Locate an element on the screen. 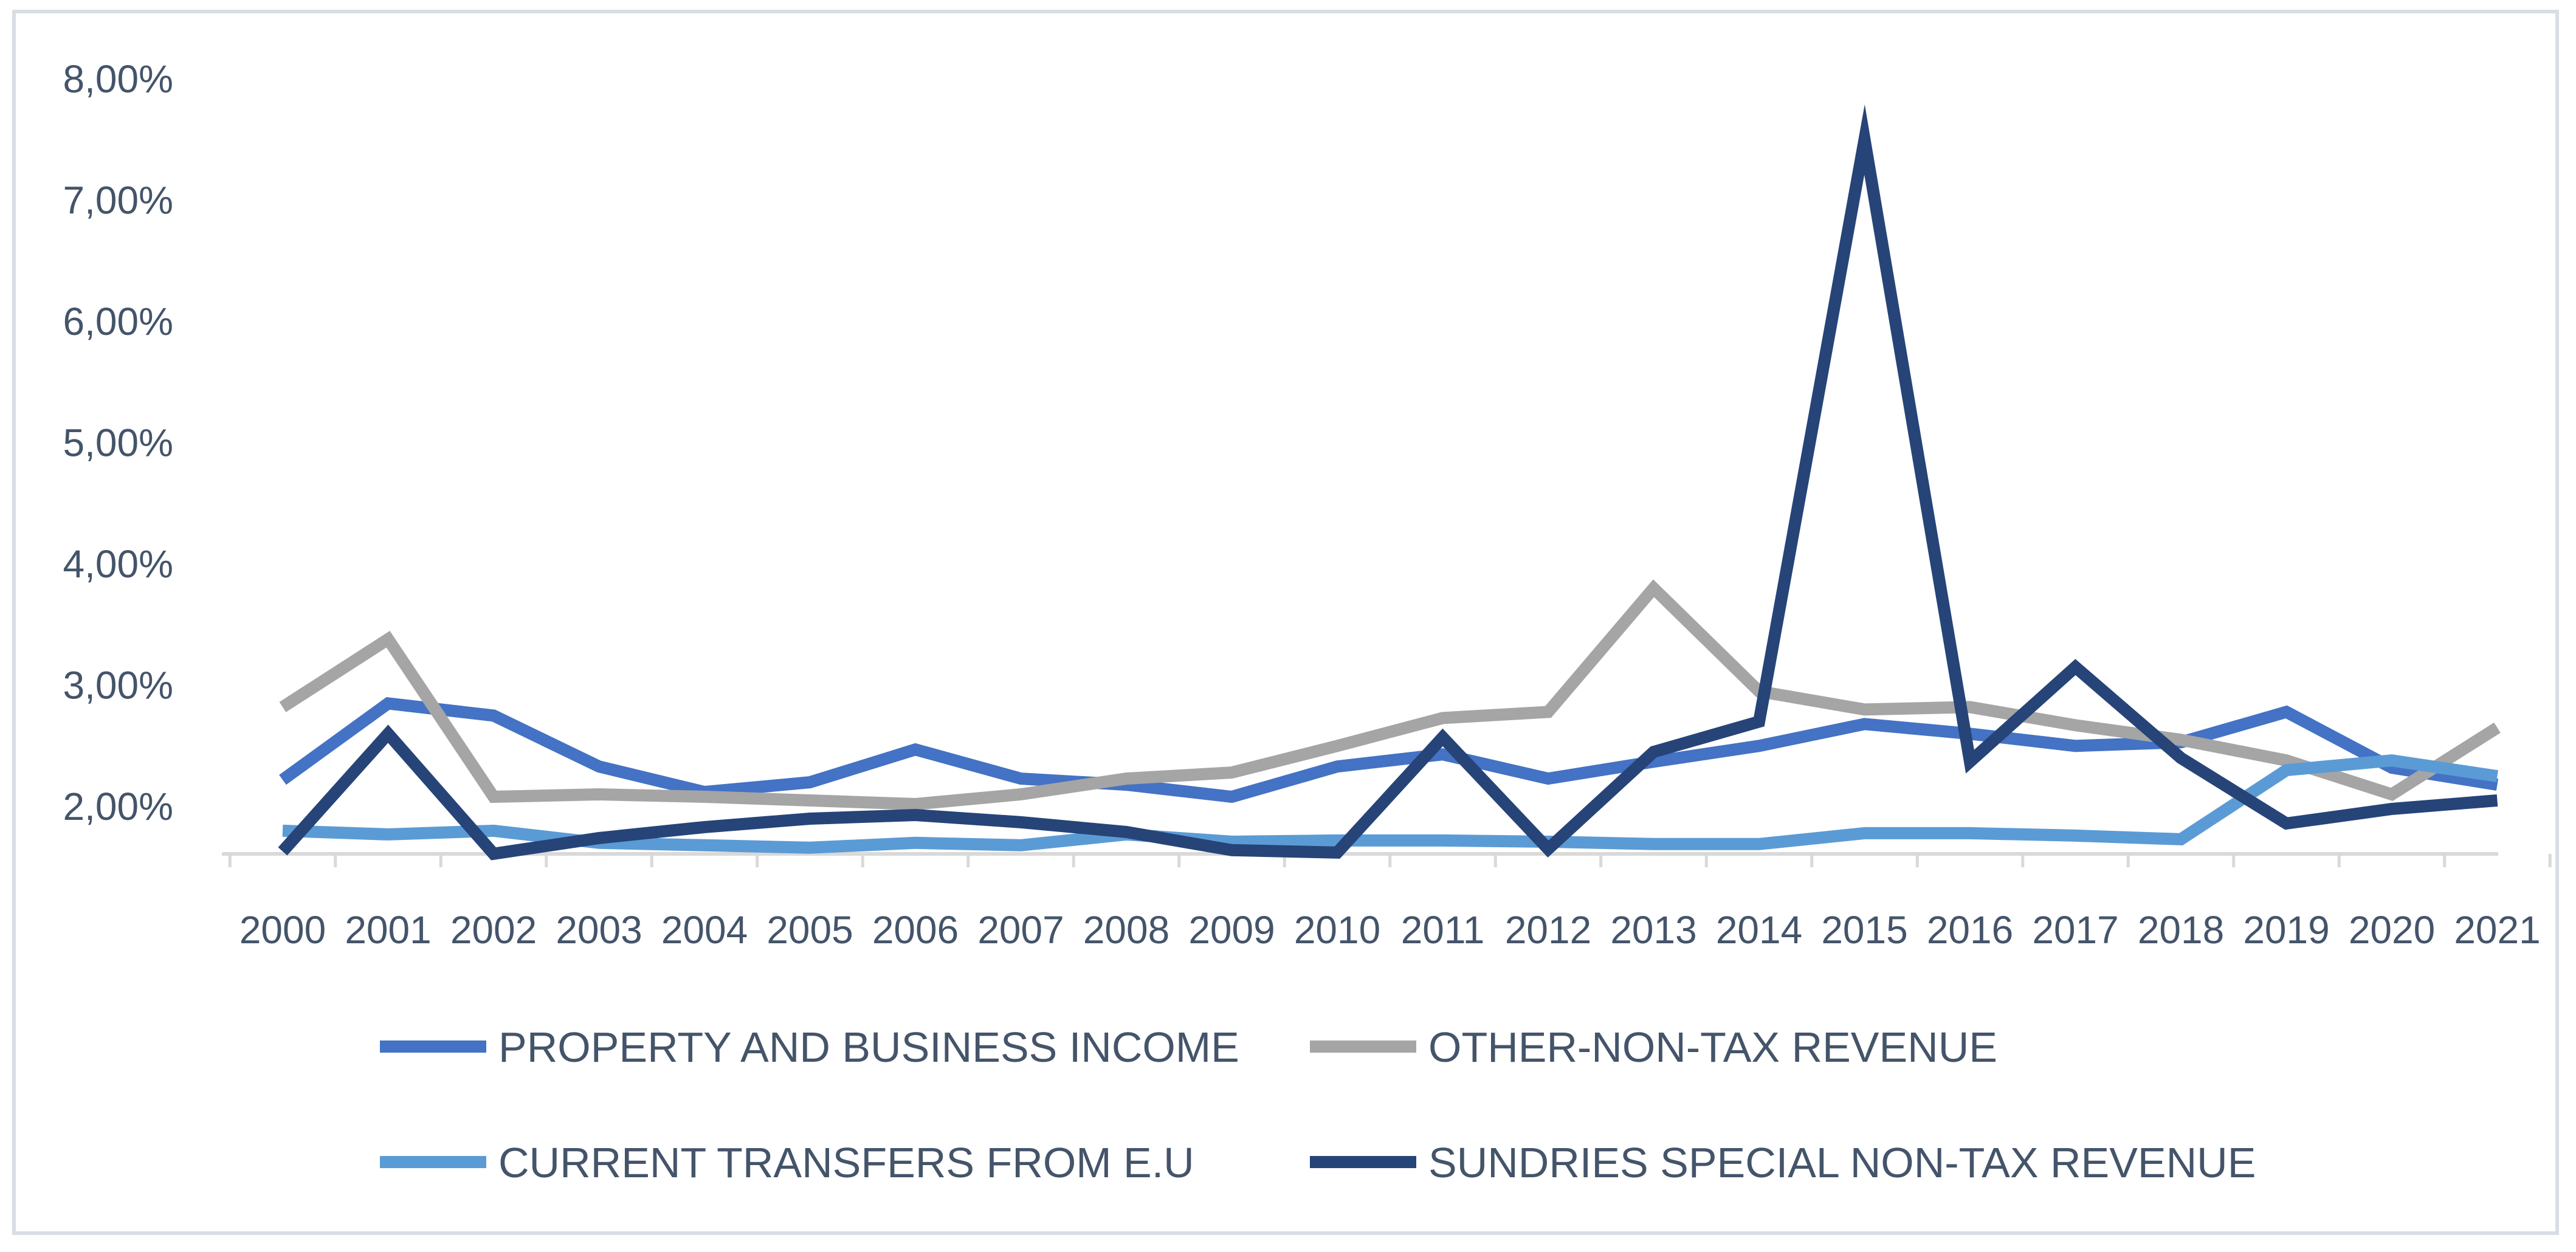 The height and width of the screenshot is (1252, 2576). x-tick-label: 2020 is located at coordinates (2392, 930).